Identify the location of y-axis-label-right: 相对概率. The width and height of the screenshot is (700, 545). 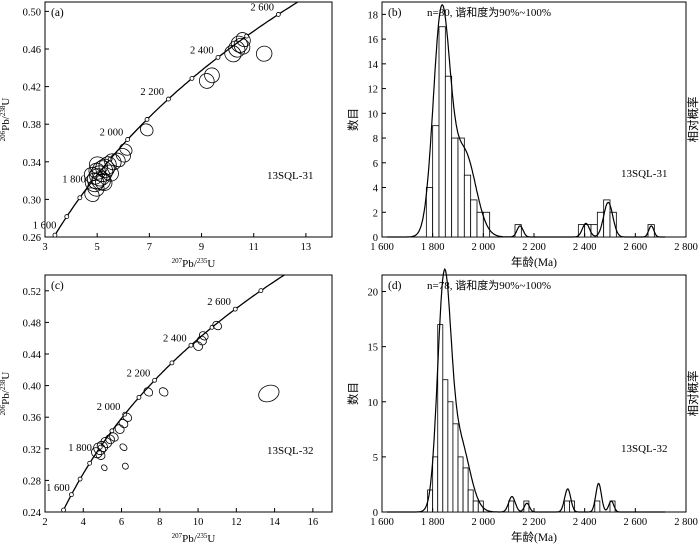
(693, 120).